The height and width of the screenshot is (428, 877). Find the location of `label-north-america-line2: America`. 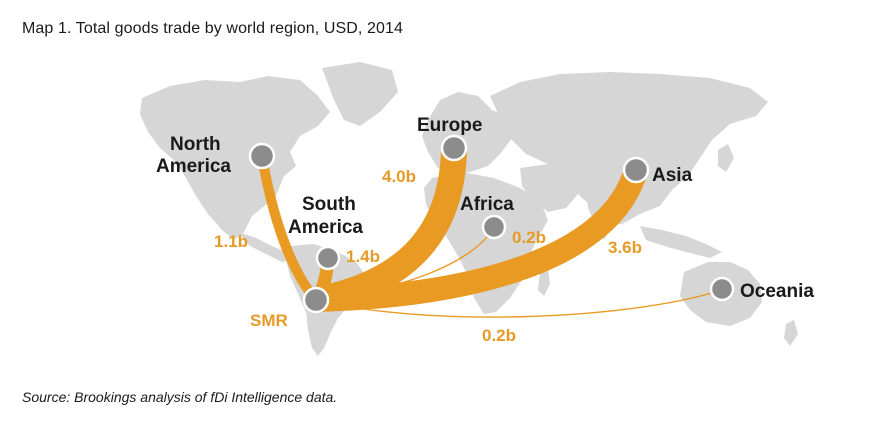

label-north-america-line2: America is located at coordinates (193, 166).